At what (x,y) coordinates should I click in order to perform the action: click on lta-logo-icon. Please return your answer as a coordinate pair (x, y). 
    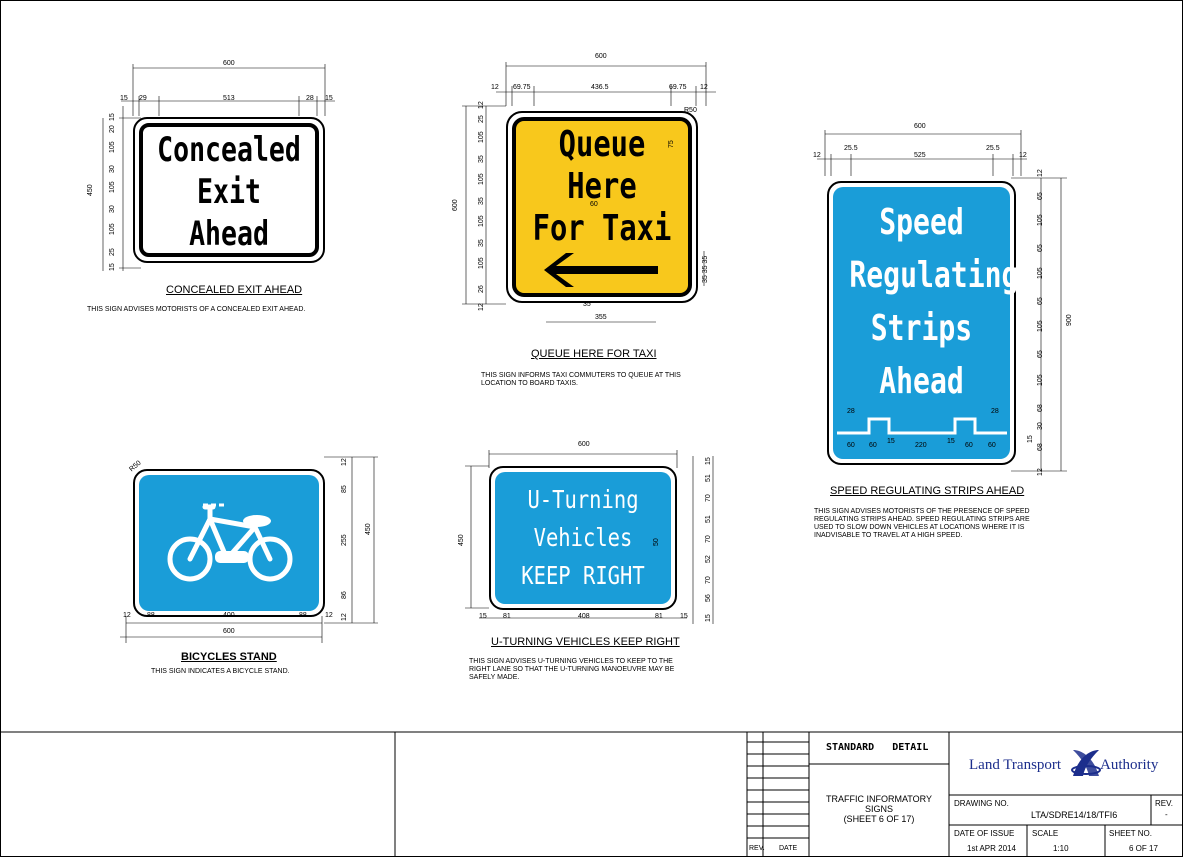
    Looking at the image, I should click on (1086, 763).